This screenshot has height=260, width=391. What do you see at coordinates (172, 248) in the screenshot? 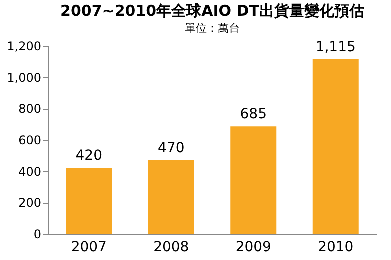
I see `x-tick-label: 2008` at bounding box center [172, 248].